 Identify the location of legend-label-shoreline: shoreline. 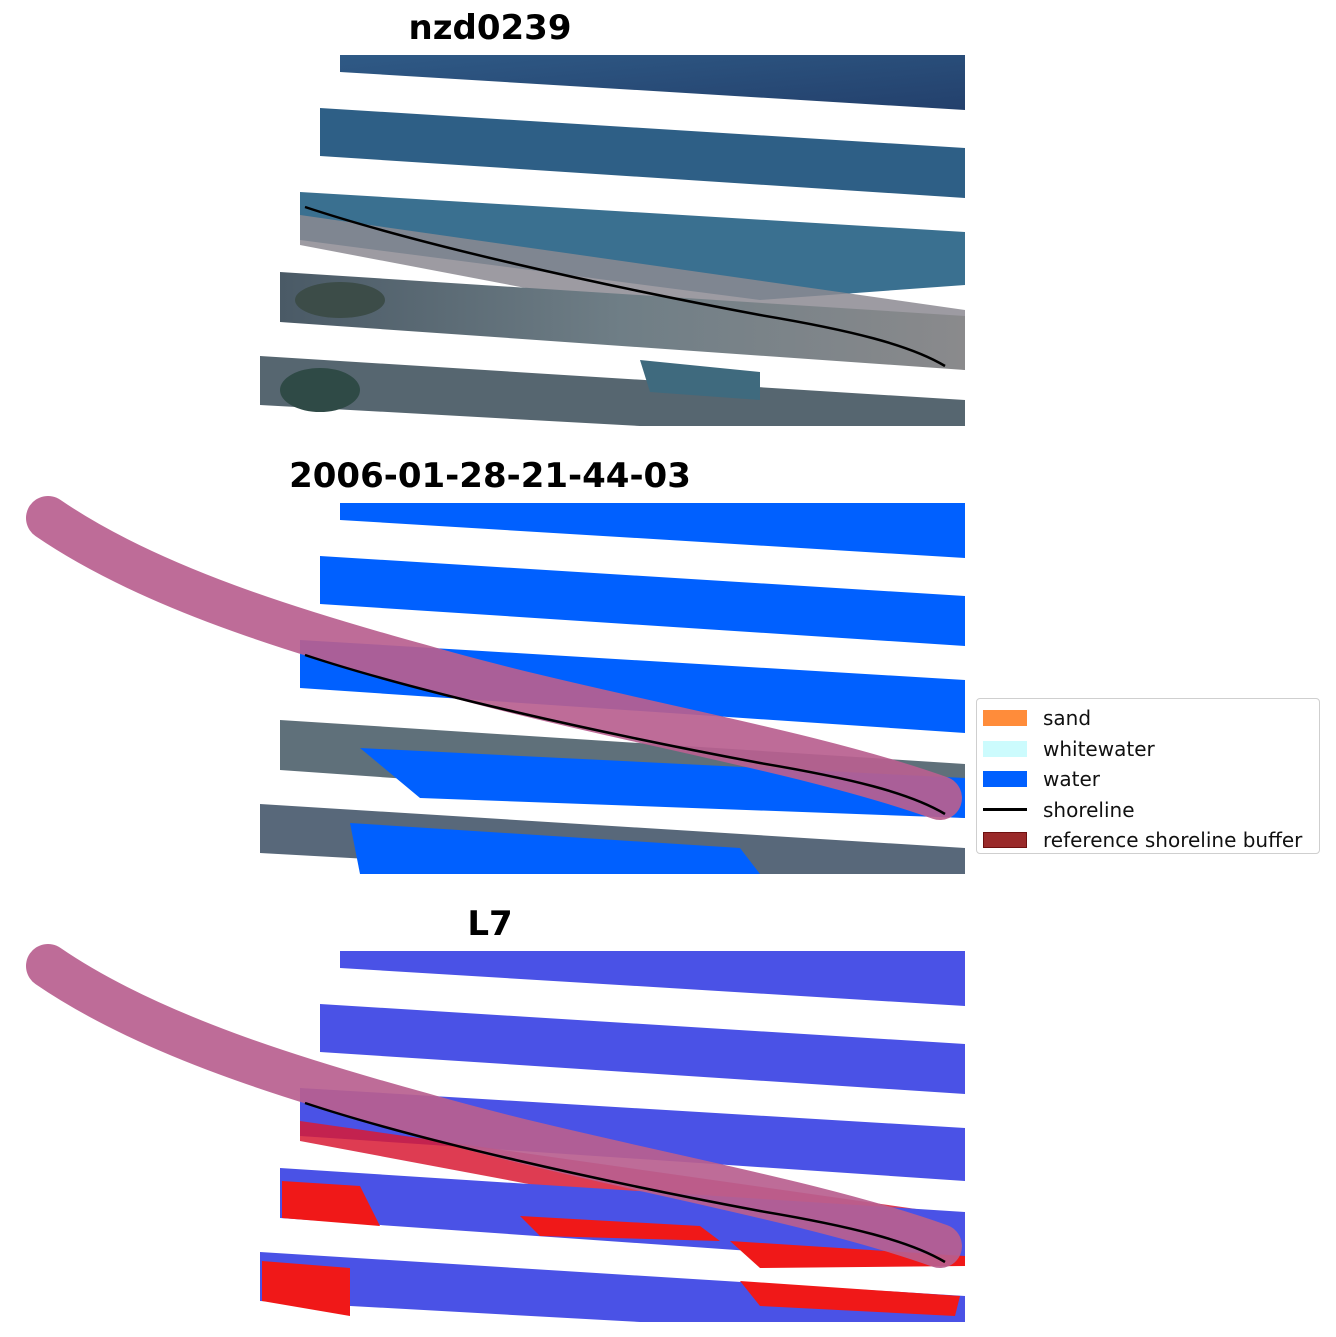
(1089, 809).